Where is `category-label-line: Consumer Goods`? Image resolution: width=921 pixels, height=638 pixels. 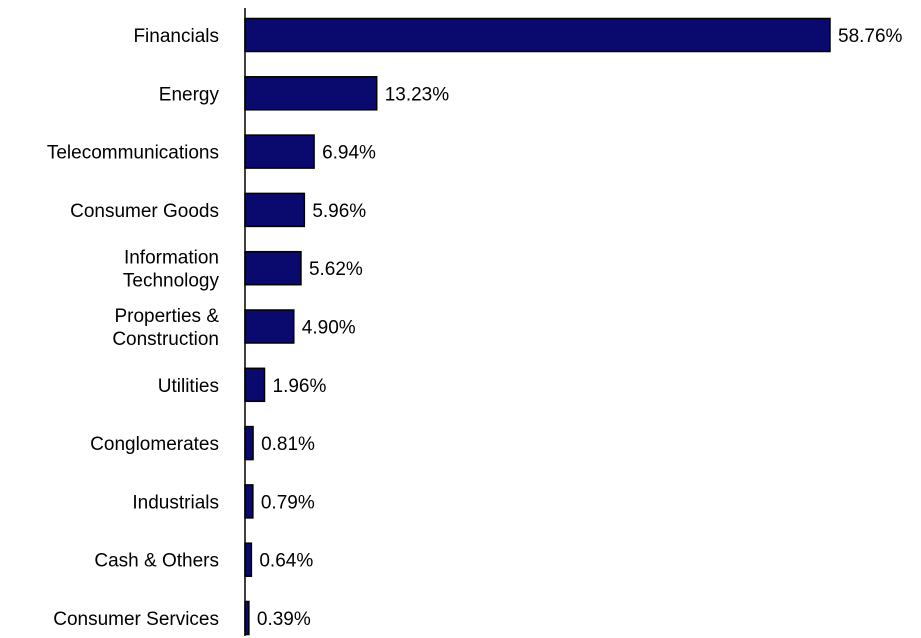
category-label-line: Consumer Goods is located at coordinates (144, 211).